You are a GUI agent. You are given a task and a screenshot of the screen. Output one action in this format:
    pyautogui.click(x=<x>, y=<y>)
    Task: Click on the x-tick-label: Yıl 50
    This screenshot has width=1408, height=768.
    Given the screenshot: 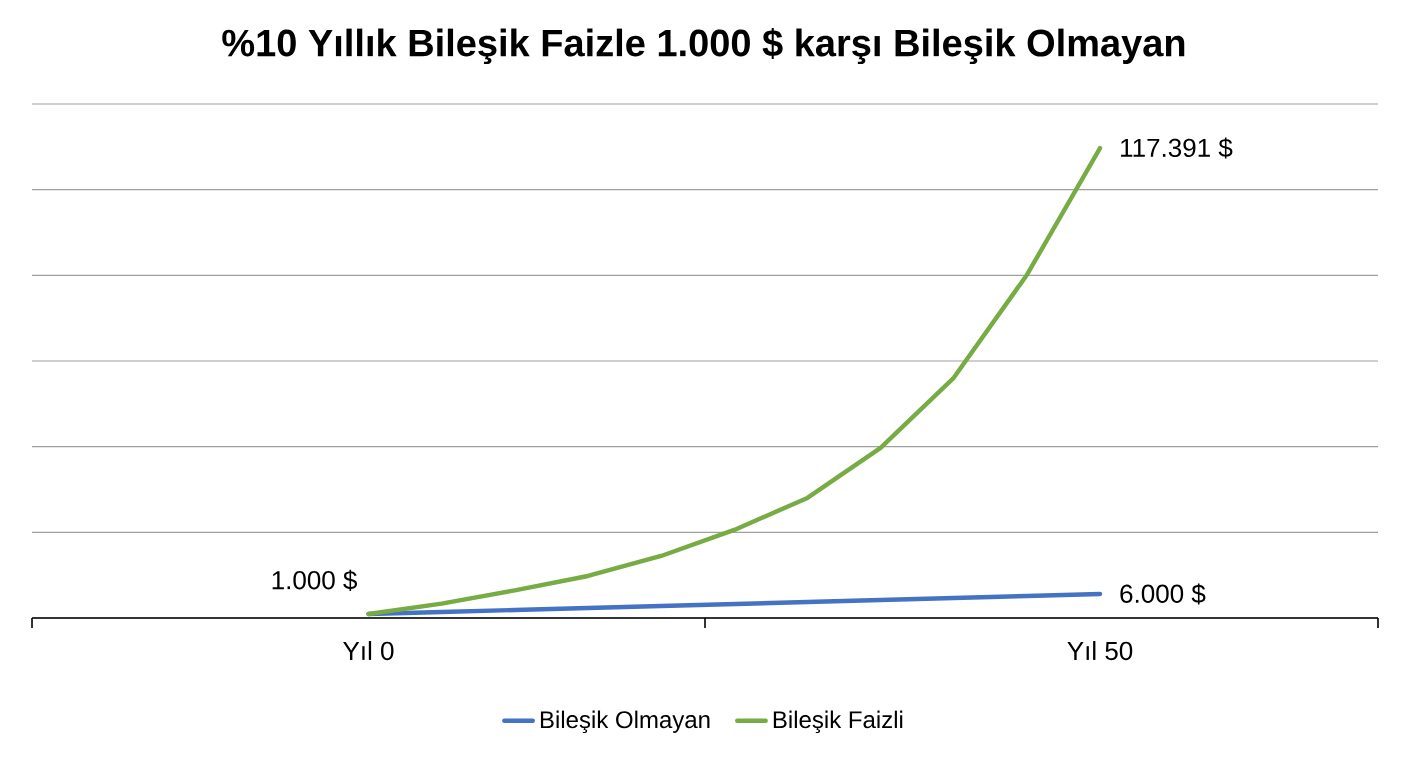 What is the action you would take?
    pyautogui.click(x=1100, y=651)
    